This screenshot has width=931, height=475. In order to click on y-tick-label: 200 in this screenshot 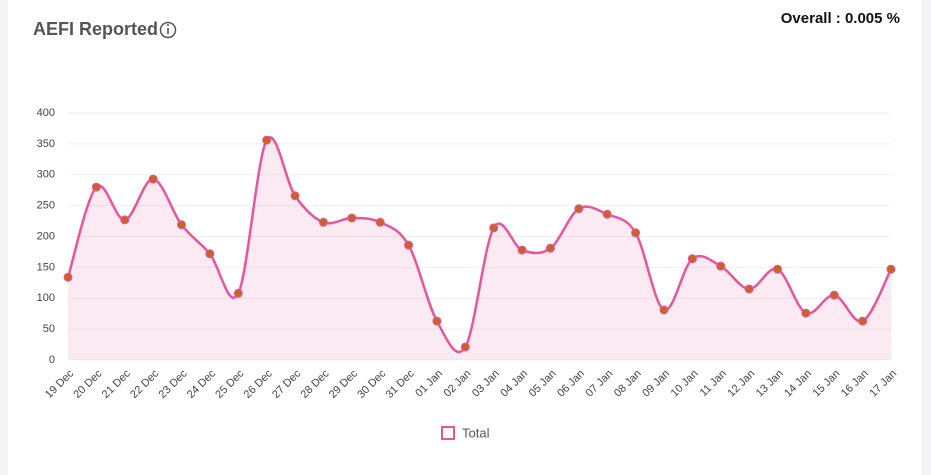, I will do `click(46, 236)`.